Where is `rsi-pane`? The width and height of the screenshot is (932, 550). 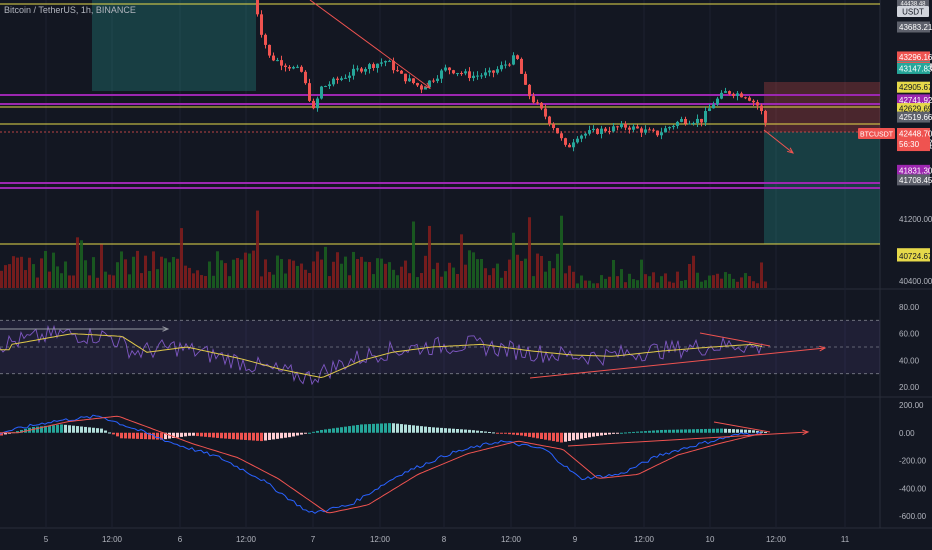 rsi-pane is located at coordinates (440, 352).